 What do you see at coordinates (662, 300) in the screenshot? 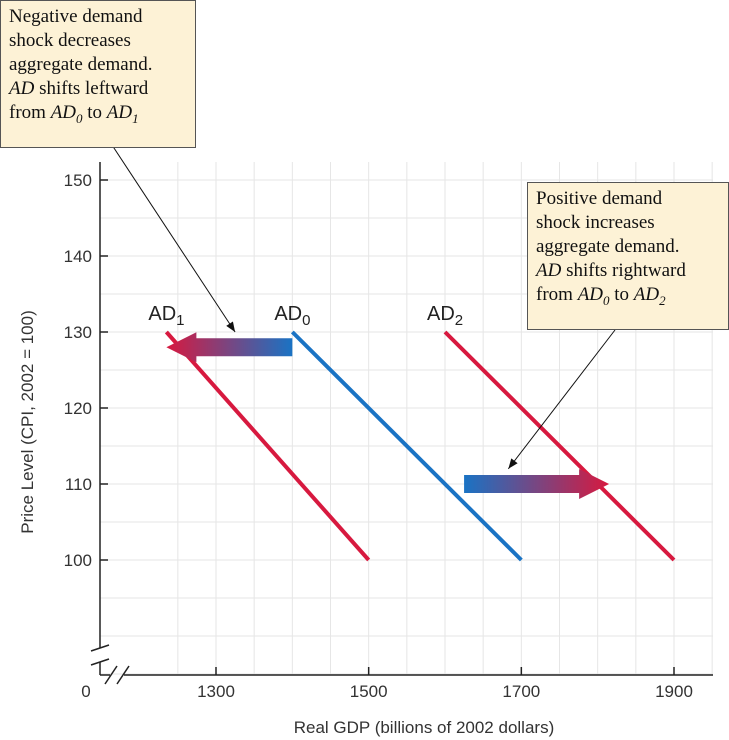
I see `callout-subscript: 2` at bounding box center [662, 300].